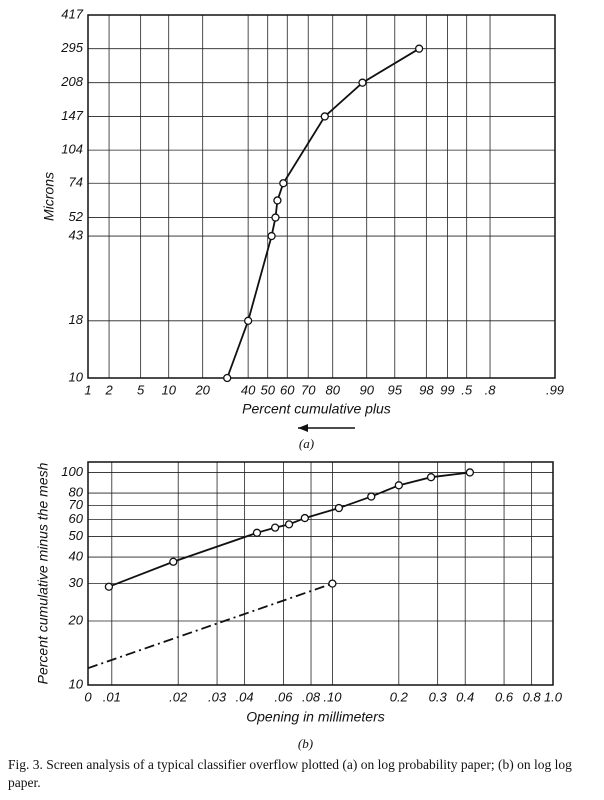 Image resolution: width=604 pixels, height=800 pixels. Describe the element at coordinates (76, 504) in the screenshot. I see `y-tick-label: 70` at that location.